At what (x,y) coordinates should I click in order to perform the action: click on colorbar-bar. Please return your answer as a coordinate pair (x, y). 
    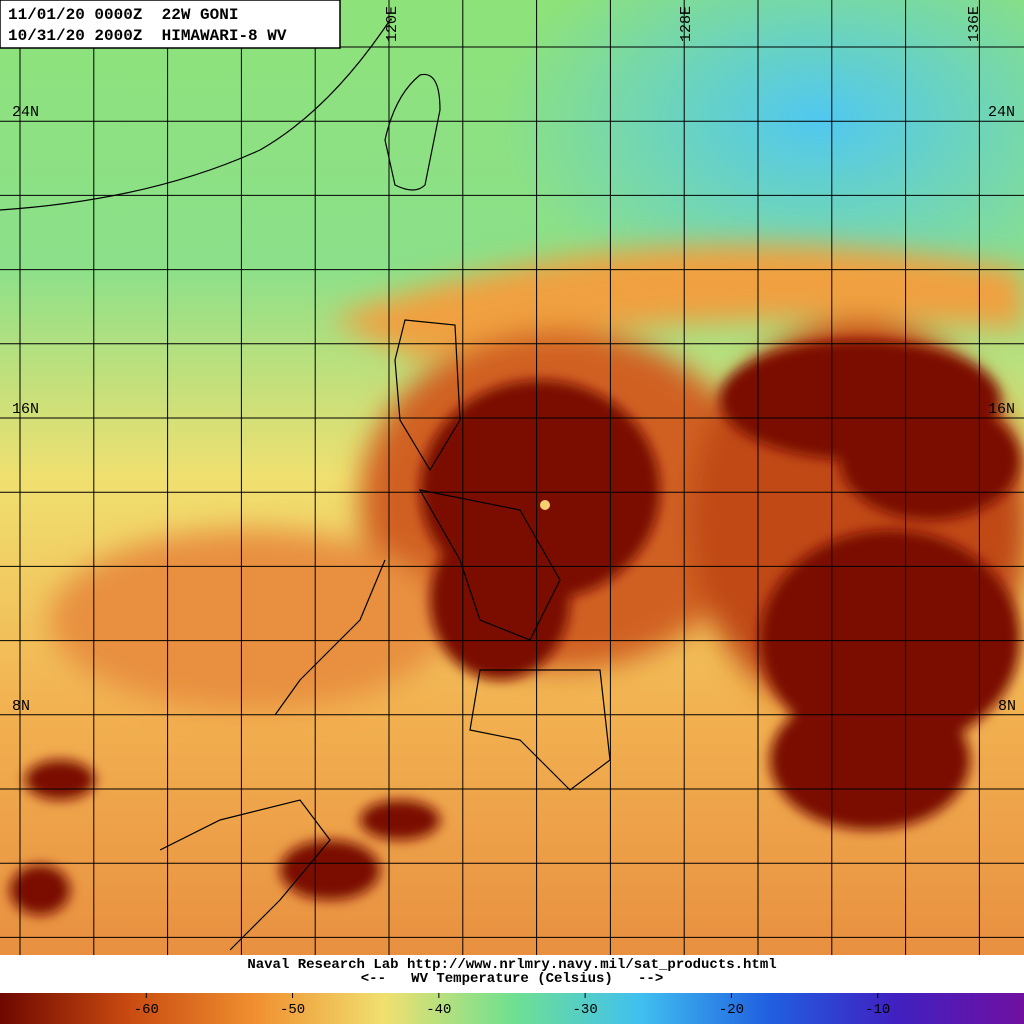
    Looking at the image, I should click on (512, 1008).